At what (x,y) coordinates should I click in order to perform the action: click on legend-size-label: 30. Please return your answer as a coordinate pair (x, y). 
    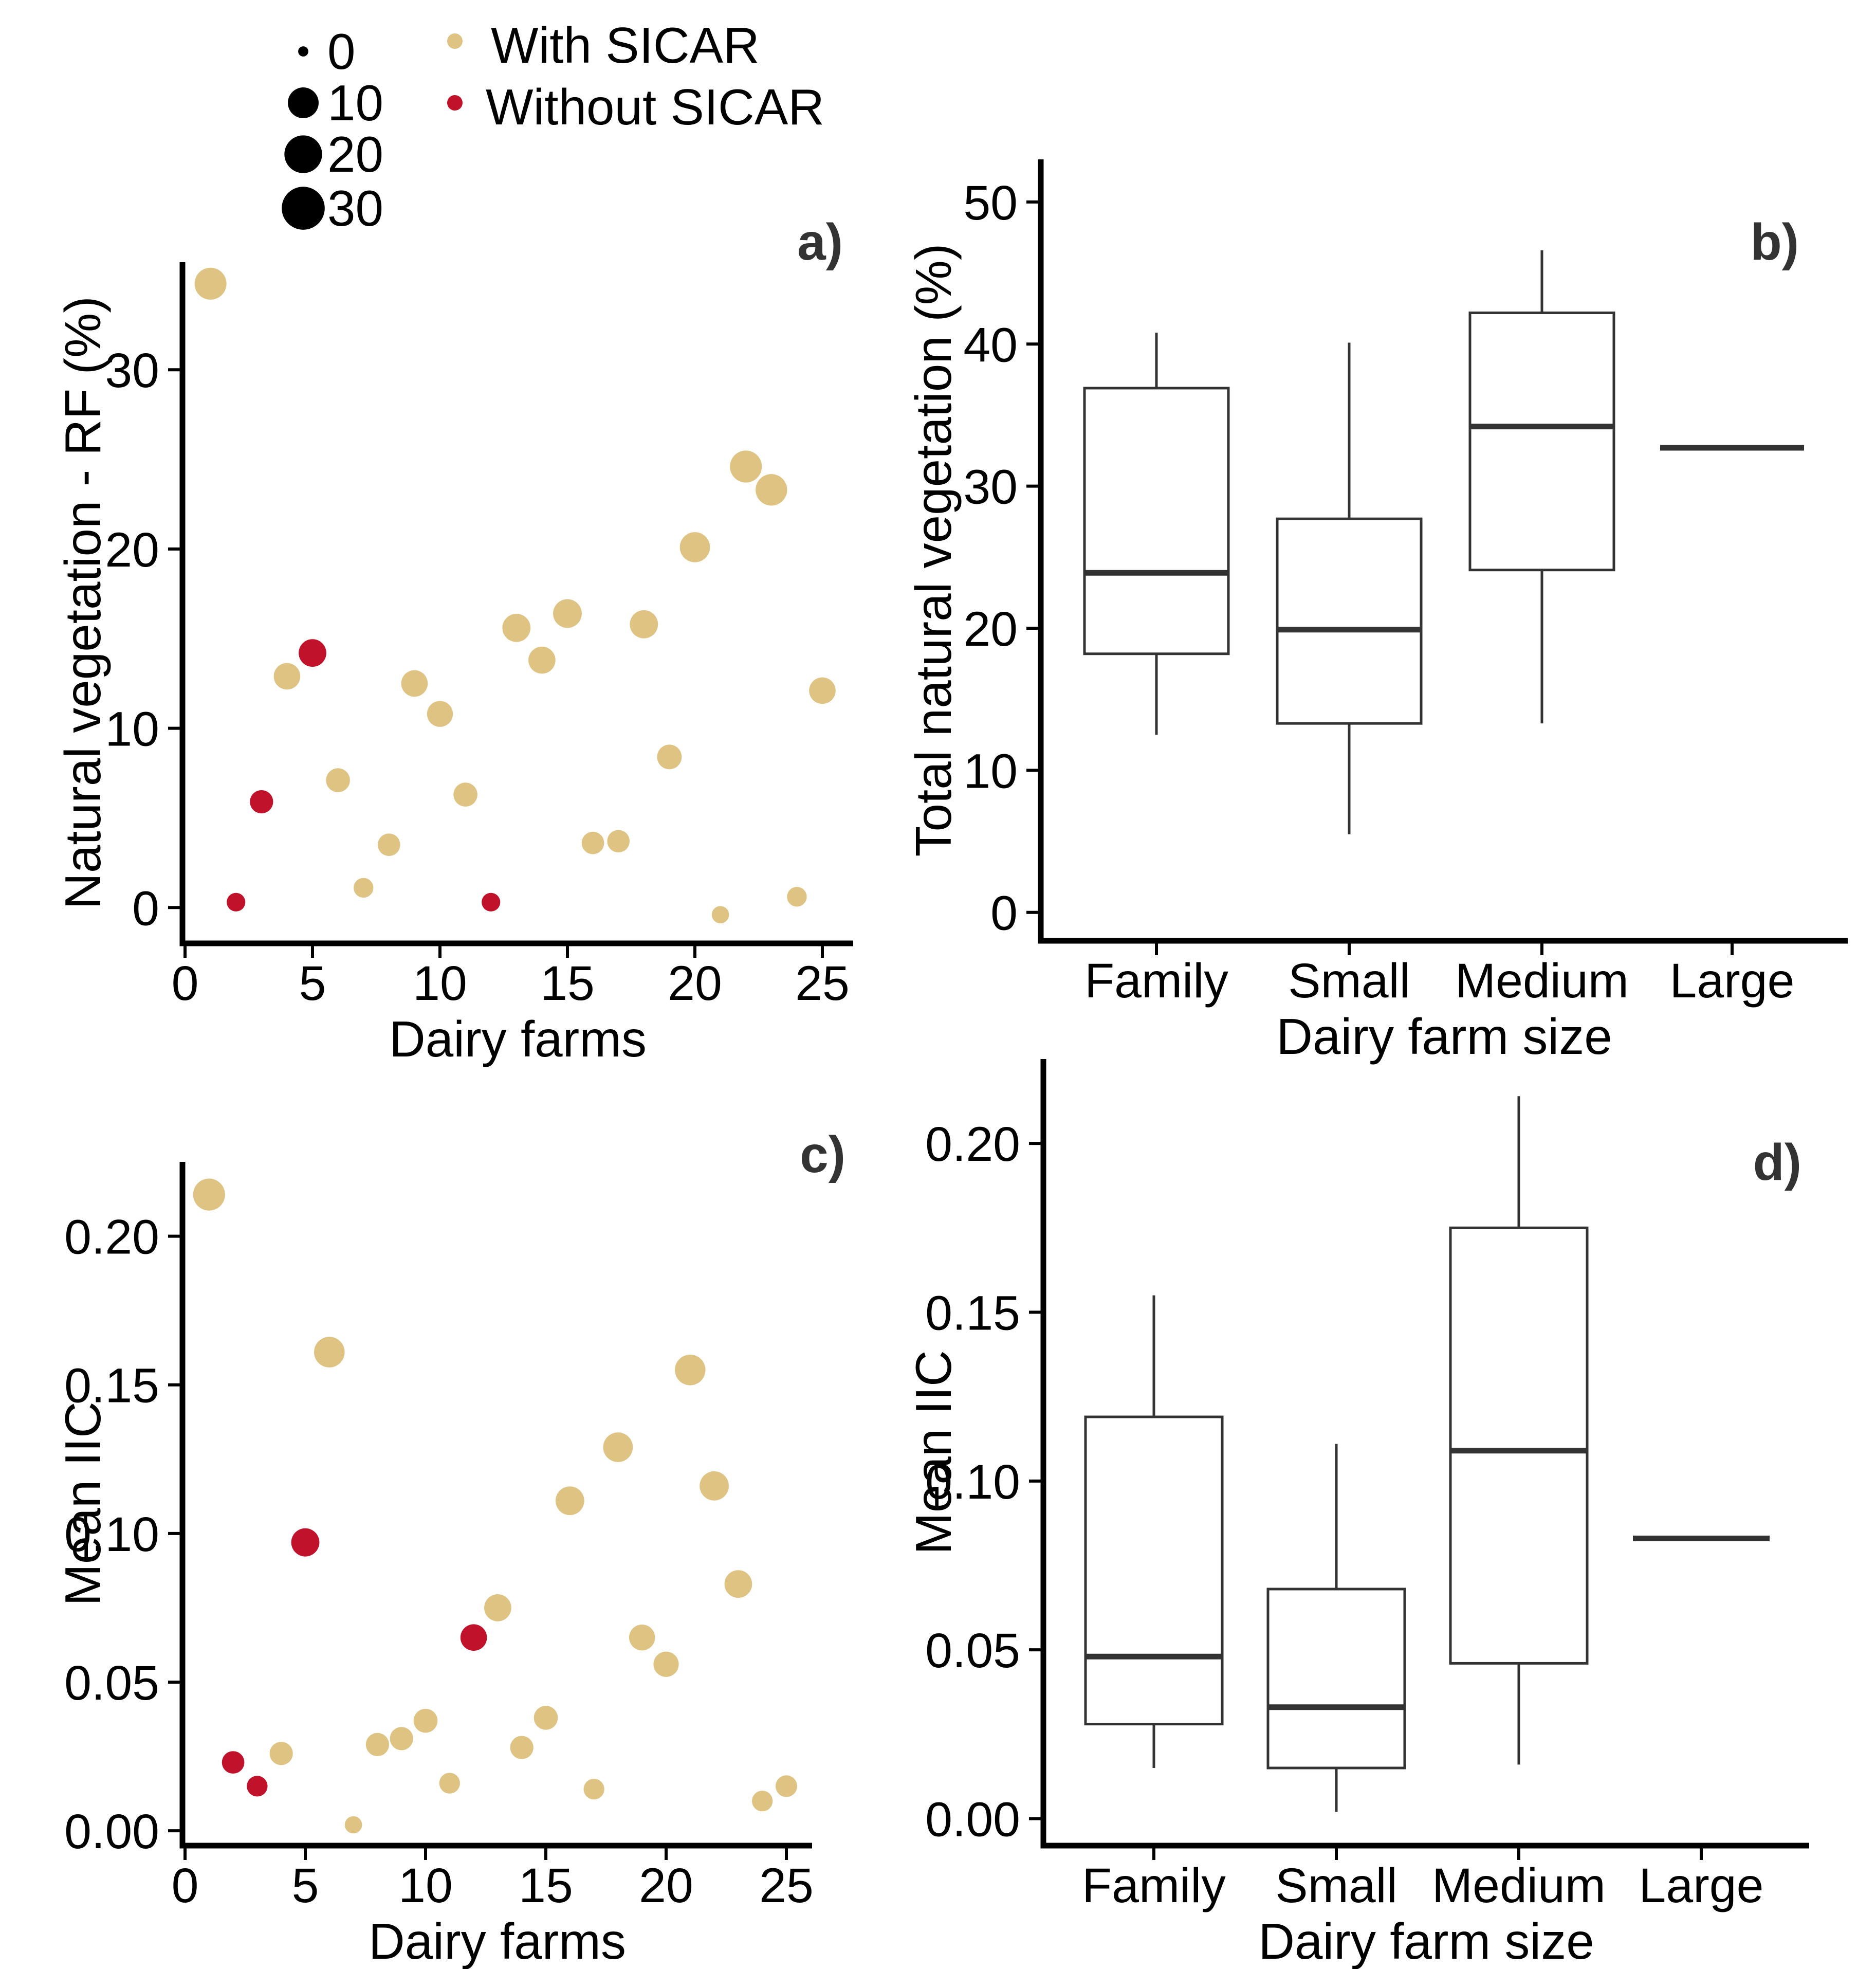
    Looking at the image, I should click on (355, 208).